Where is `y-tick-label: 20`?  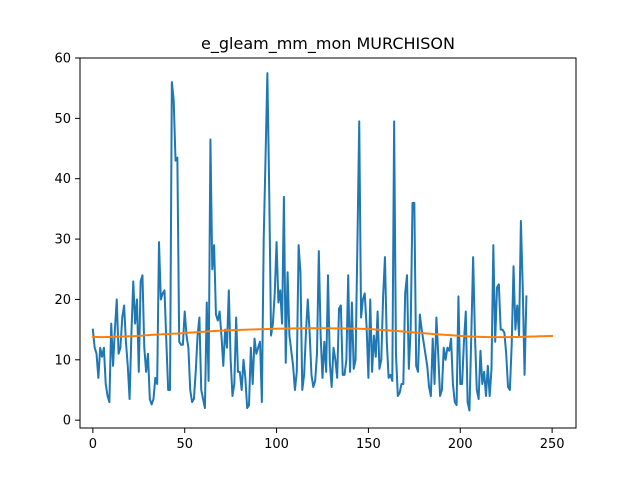
y-tick-label: 20 is located at coordinates (62, 300).